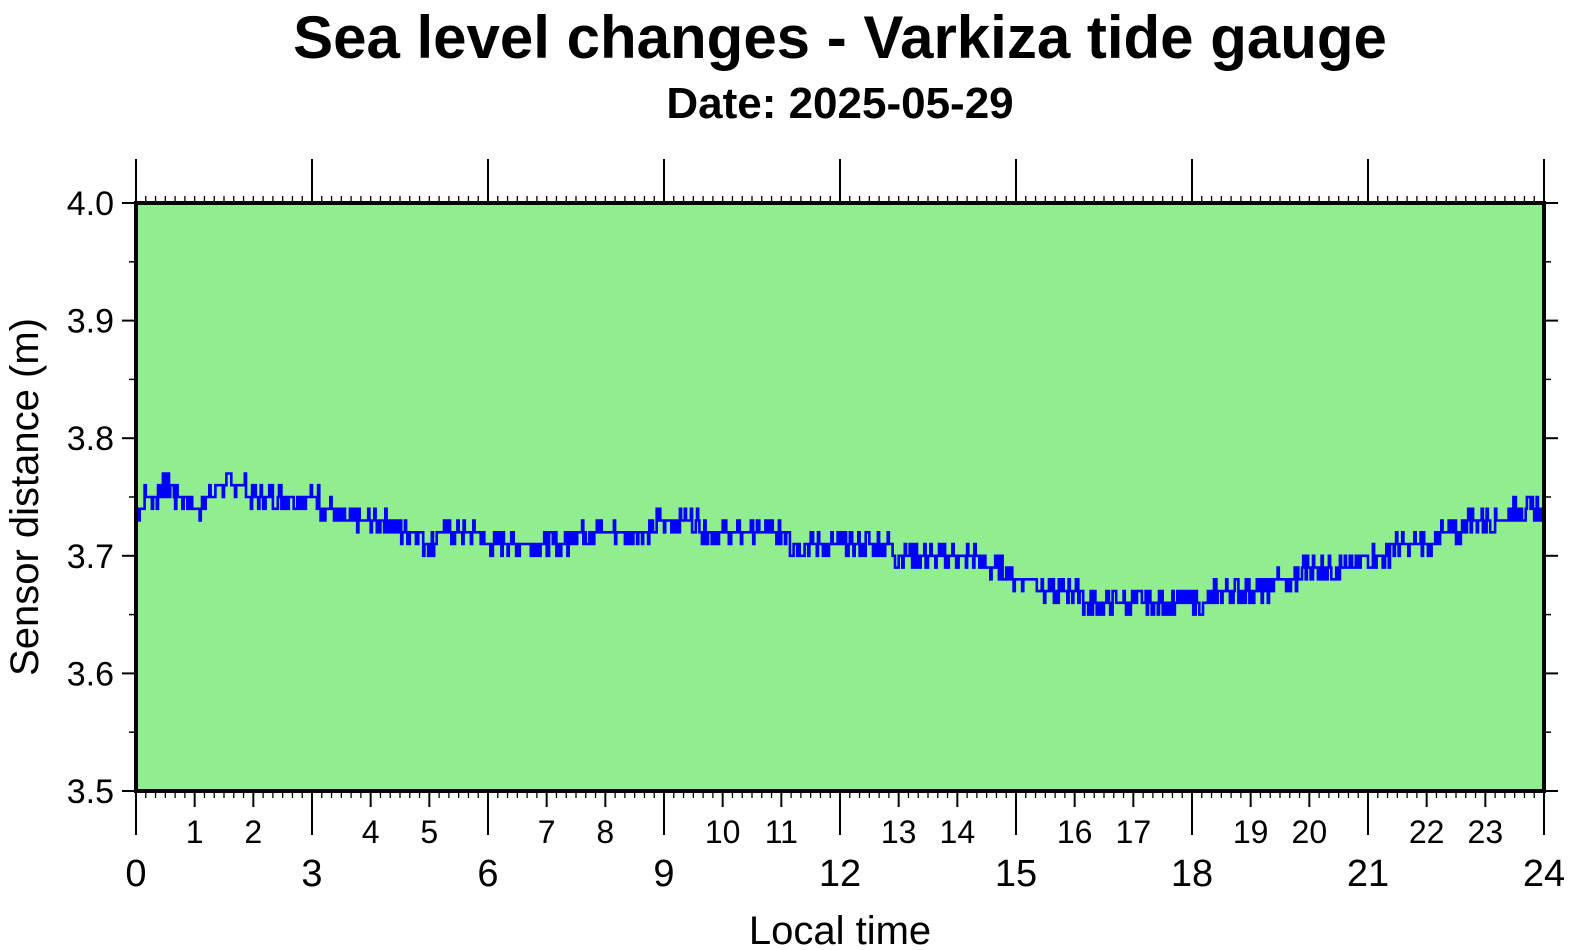  Describe the element at coordinates (90, 204) in the screenshot. I see `y-tick-label: 4.0` at that location.